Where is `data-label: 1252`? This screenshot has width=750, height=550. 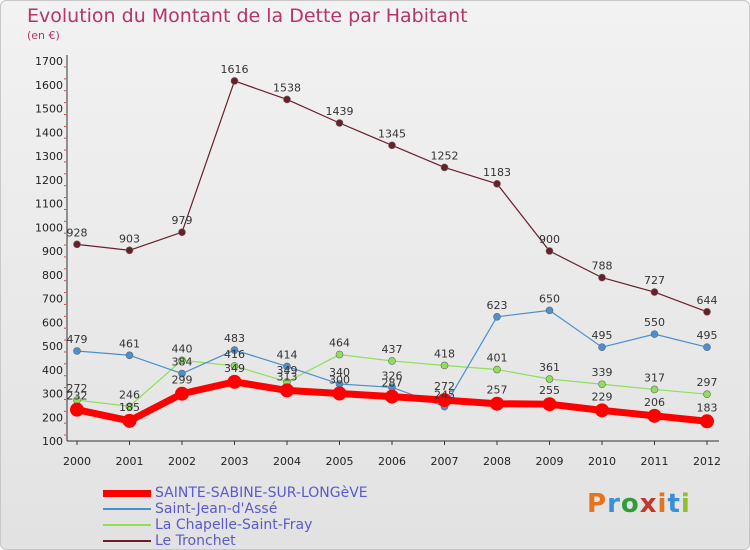
data-label: 1252 is located at coordinates (445, 155).